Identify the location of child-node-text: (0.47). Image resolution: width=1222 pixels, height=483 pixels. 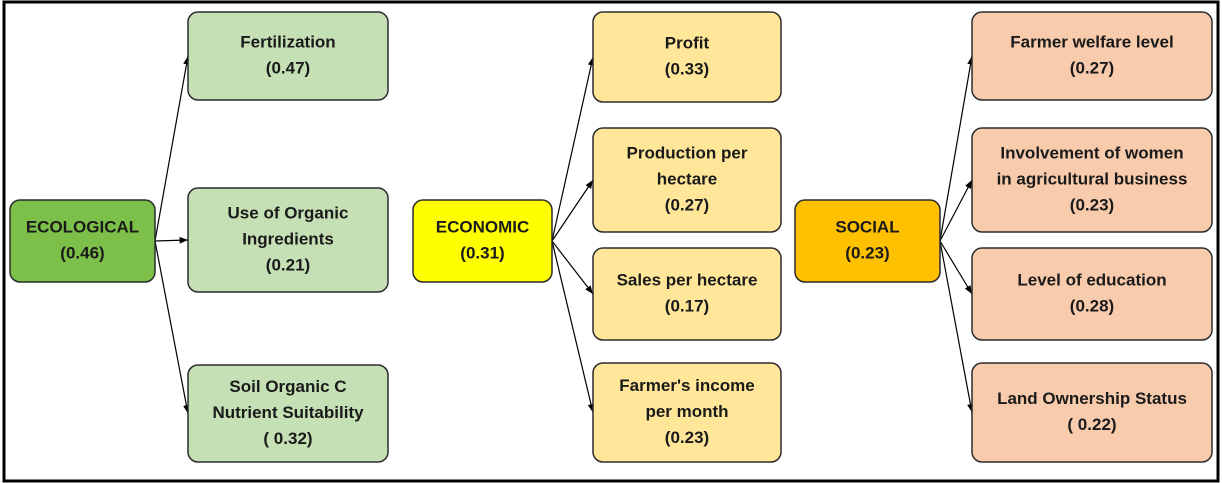
(288, 67).